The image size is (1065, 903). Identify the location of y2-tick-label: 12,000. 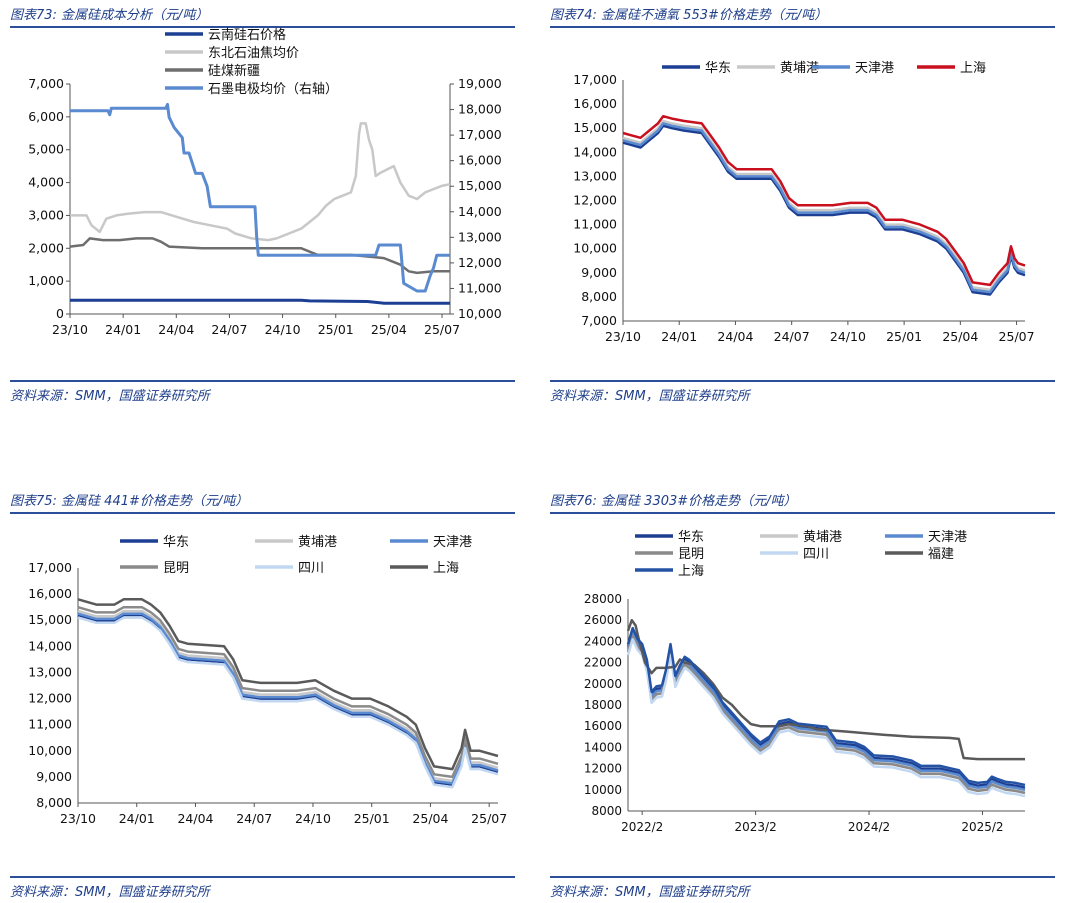
(480, 262).